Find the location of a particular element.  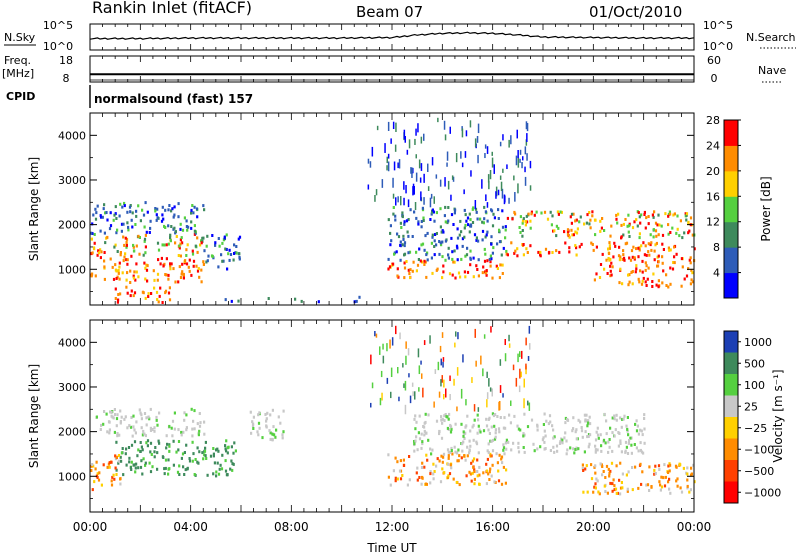

noise-right-tick-top: 10^5 is located at coordinates (718, 25).